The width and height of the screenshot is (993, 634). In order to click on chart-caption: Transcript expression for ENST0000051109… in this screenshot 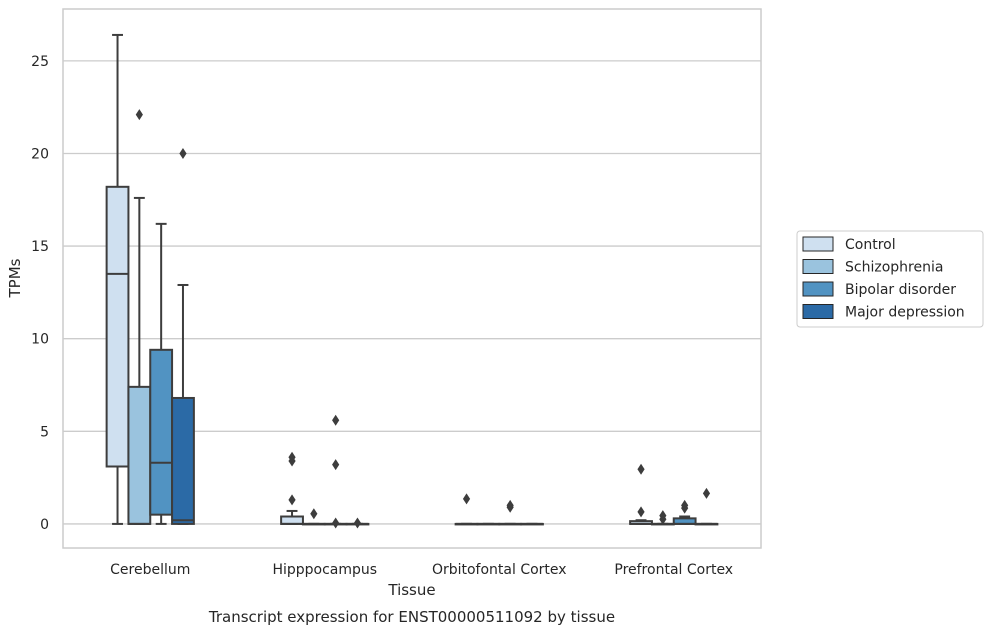, I will do `click(411, 617)`.